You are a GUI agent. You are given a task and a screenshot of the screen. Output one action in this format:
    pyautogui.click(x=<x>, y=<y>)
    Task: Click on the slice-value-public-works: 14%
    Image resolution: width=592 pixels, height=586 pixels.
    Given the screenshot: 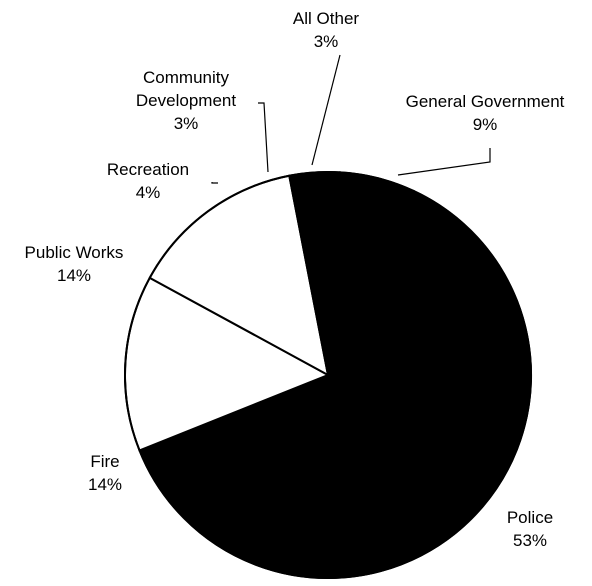 What is the action you would take?
    pyautogui.click(x=74, y=275)
    